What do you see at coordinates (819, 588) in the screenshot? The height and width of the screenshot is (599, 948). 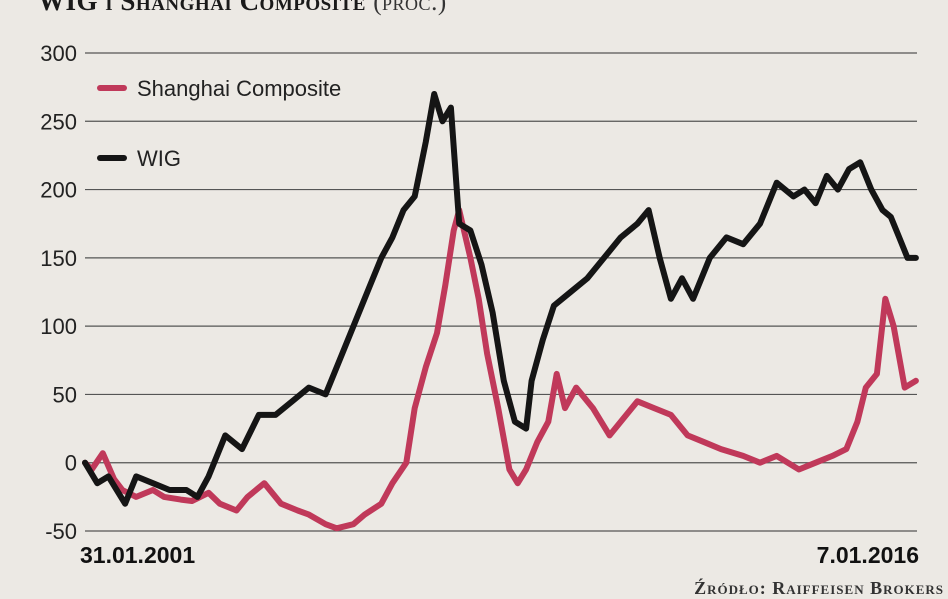 I see `source-note: Źródło: Raiffeisen Brokers` at bounding box center [819, 588].